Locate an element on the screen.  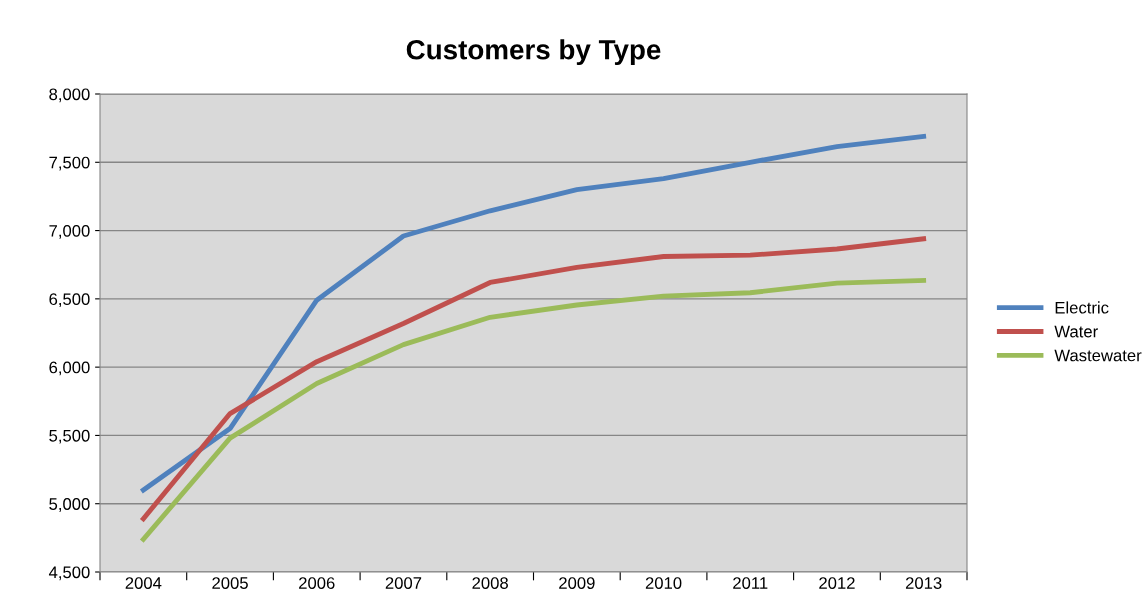
x-tick-label: 2011 is located at coordinates (750, 583).